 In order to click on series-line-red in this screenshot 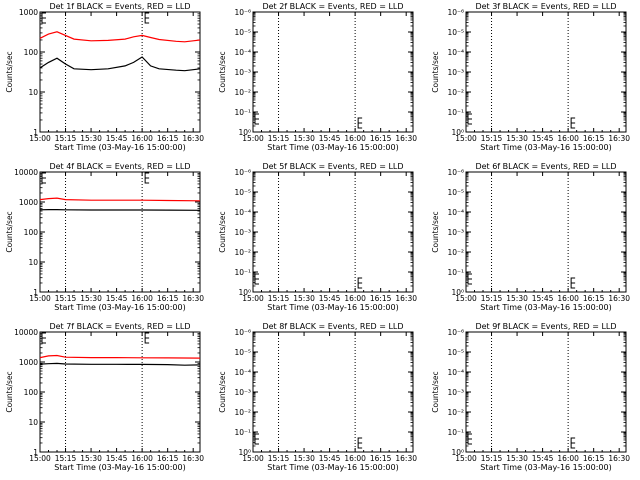, I will do `click(120, 199)`.